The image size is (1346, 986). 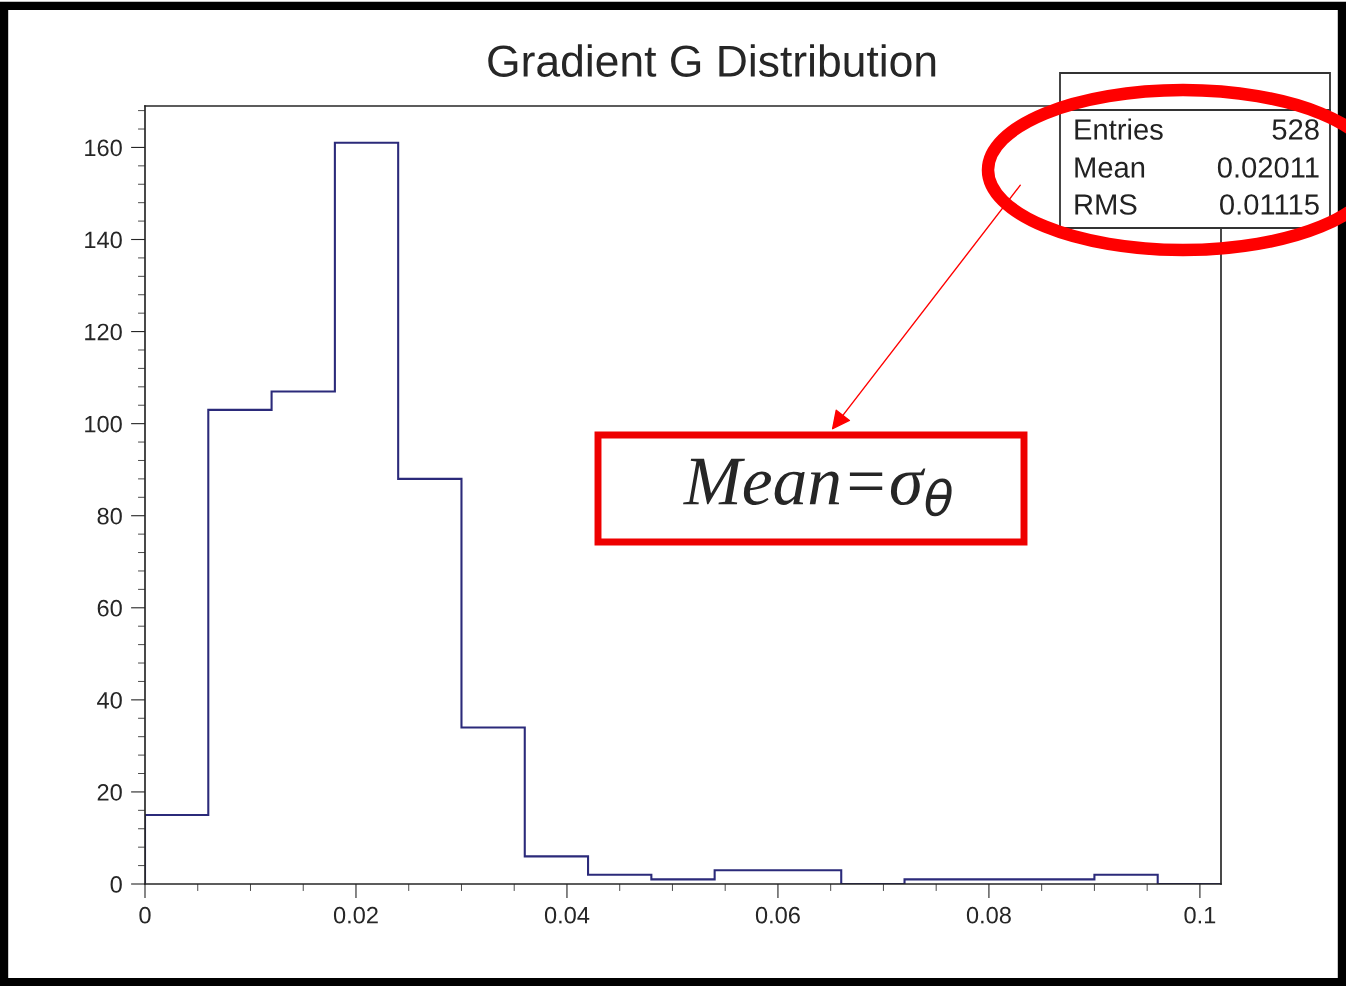 I want to click on annotation: 0.01115, so click(x=1269, y=204).